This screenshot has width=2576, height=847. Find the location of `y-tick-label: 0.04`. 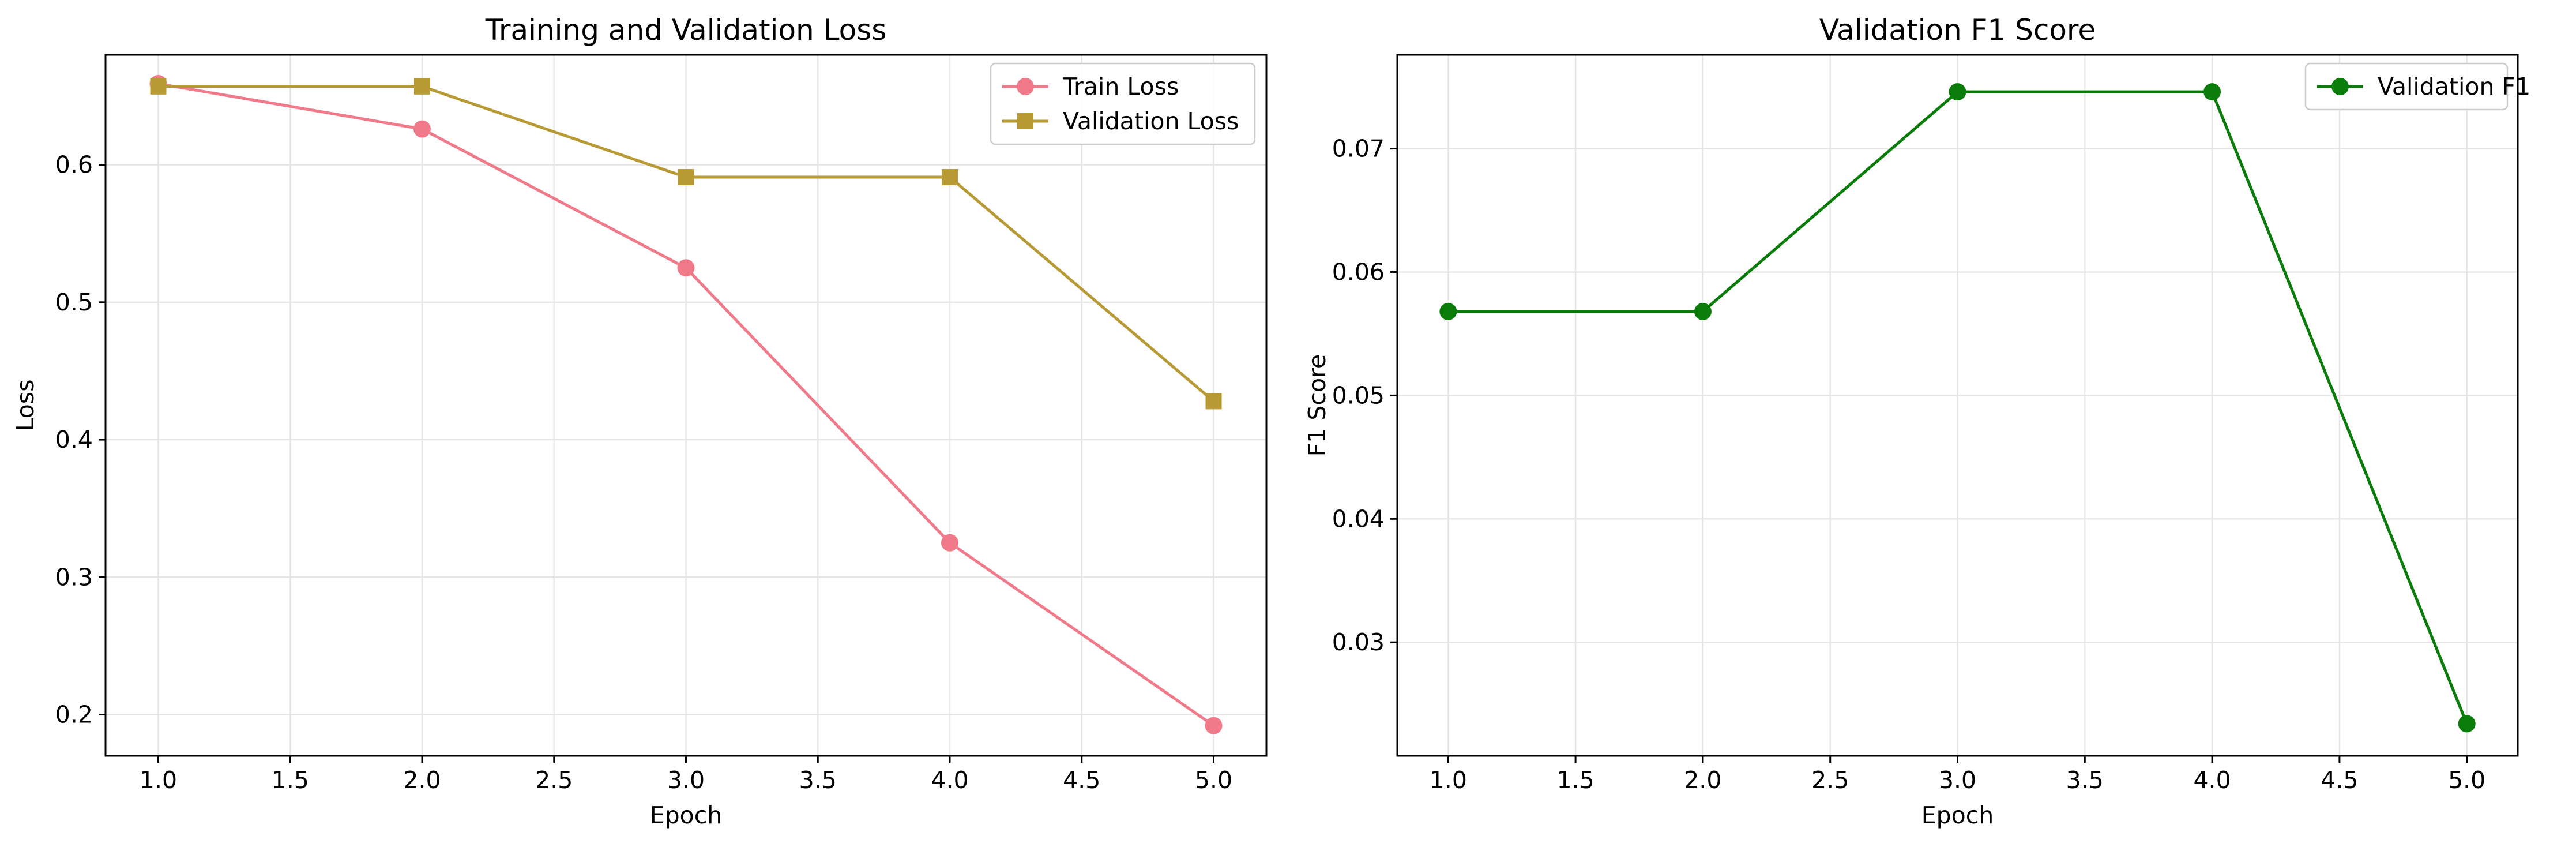

y-tick-label: 0.04 is located at coordinates (1358, 519).